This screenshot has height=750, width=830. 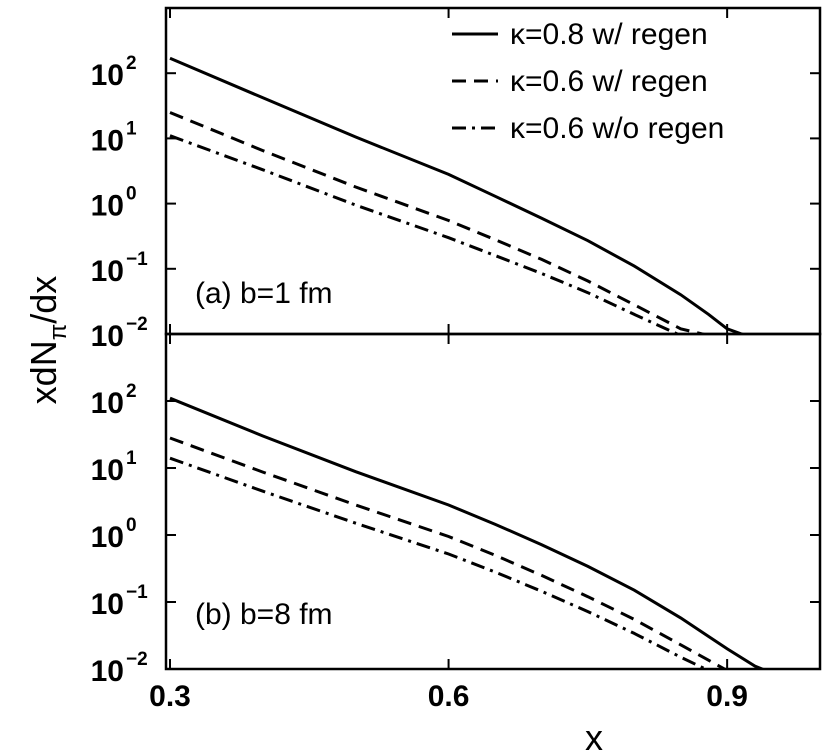 What do you see at coordinates (170, 696) in the screenshot?
I see `x-tick-label: 0.3` at bounding box center [170, 696].